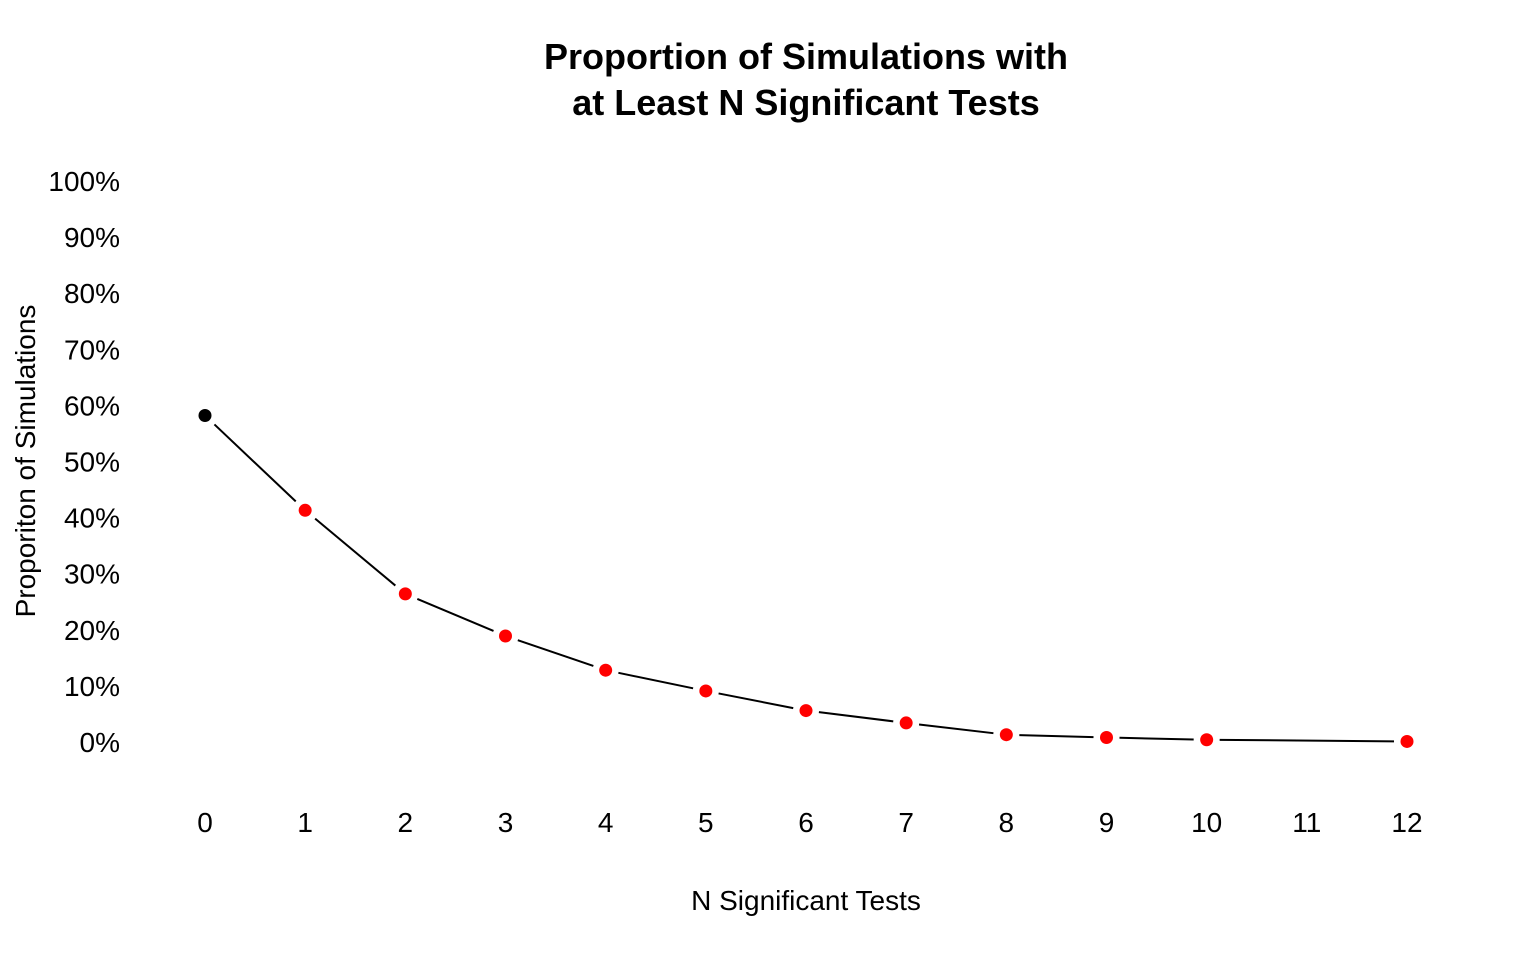 Image resolution: width=1536 pixels, height=960 pixels. Describe the element at coordinates (92, 630) in the screenshot. I see `y-tick-label: 20%` at that location.